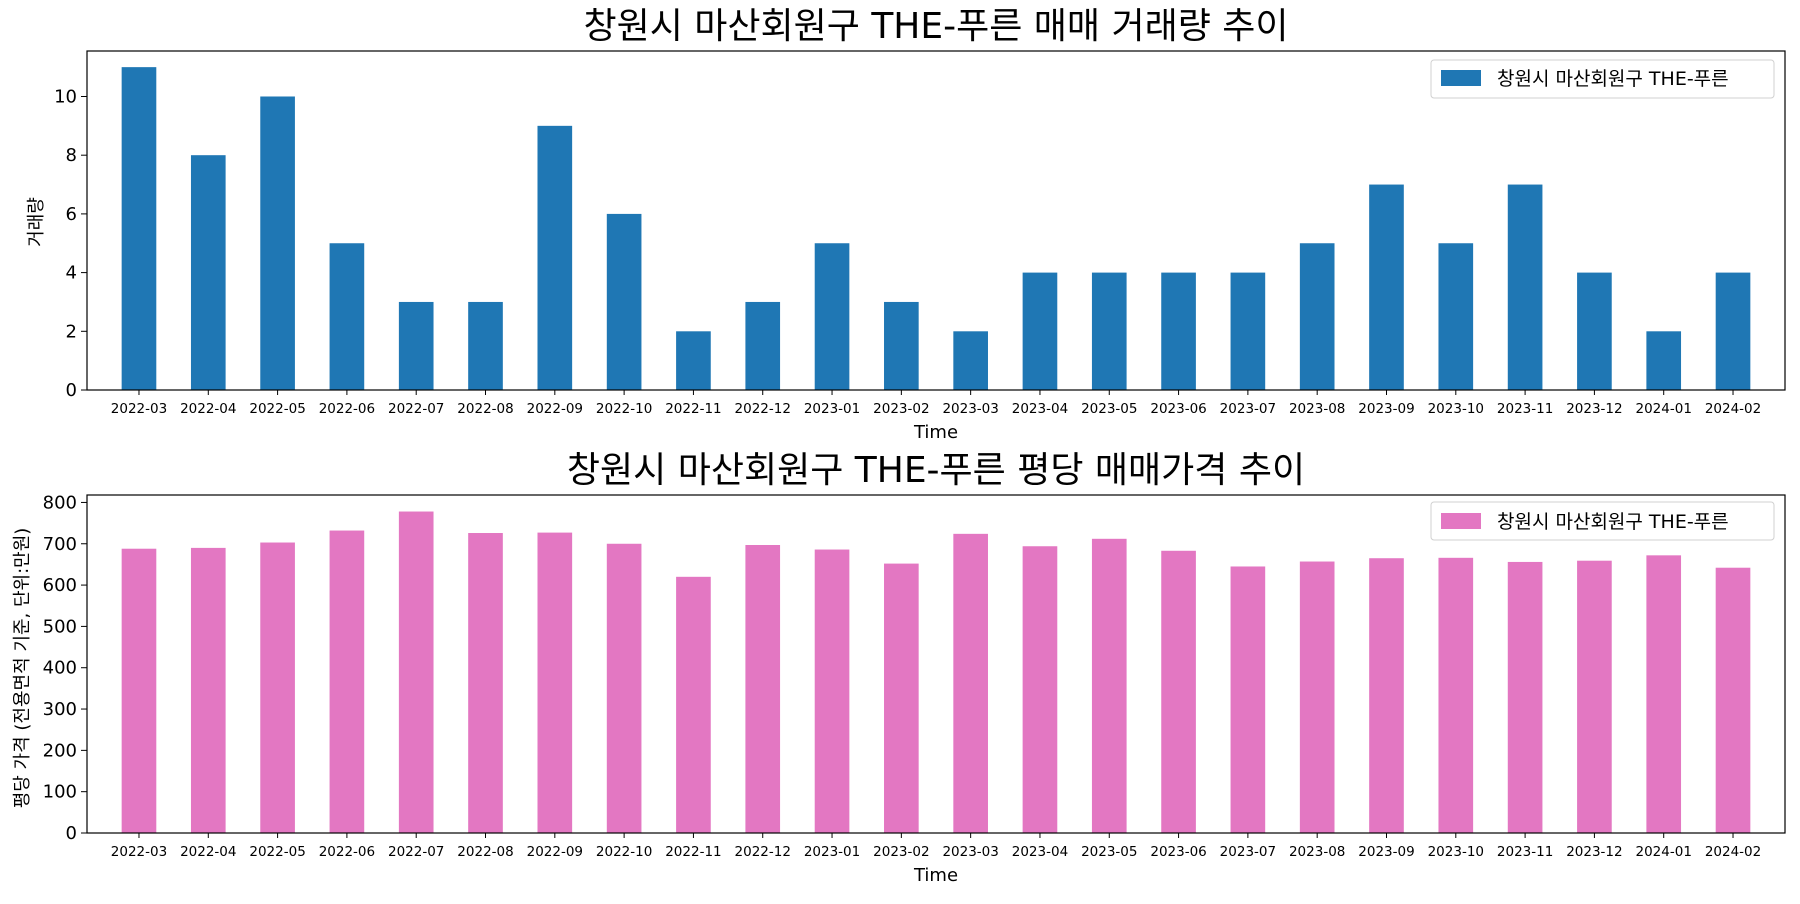 The width and height of the screenshot is (1800, 904). Describe the element at coordinates (71, 331) in the screenshot. I see `y-tick-label: 2` at that location.